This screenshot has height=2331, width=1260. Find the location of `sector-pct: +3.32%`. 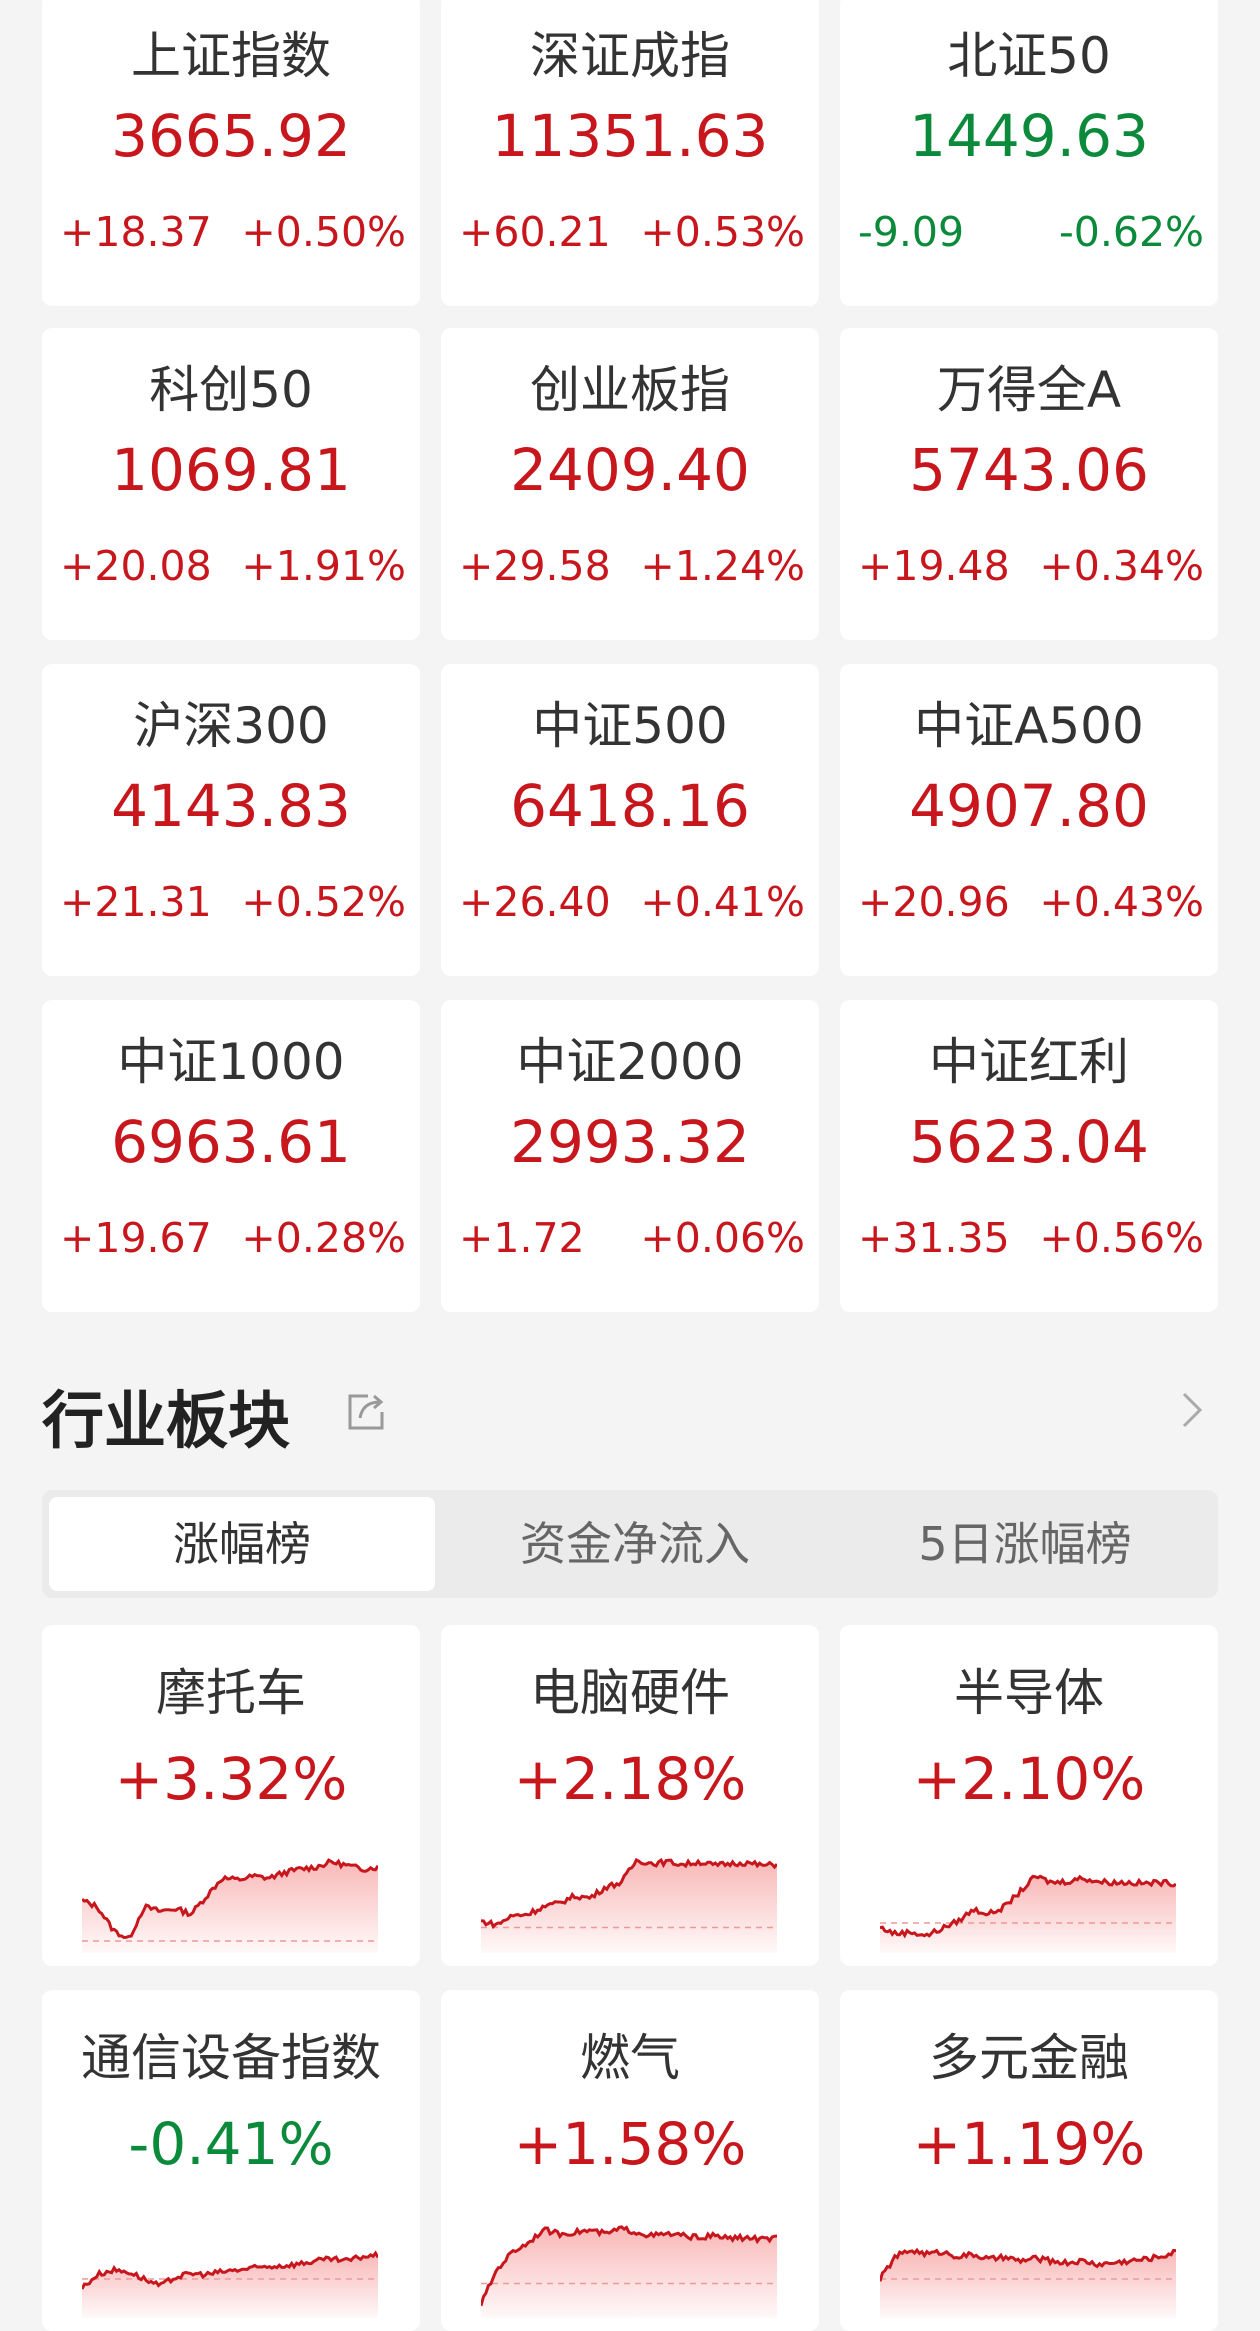

sector-pct: +3.32% is located at coordinates (231, 1779).